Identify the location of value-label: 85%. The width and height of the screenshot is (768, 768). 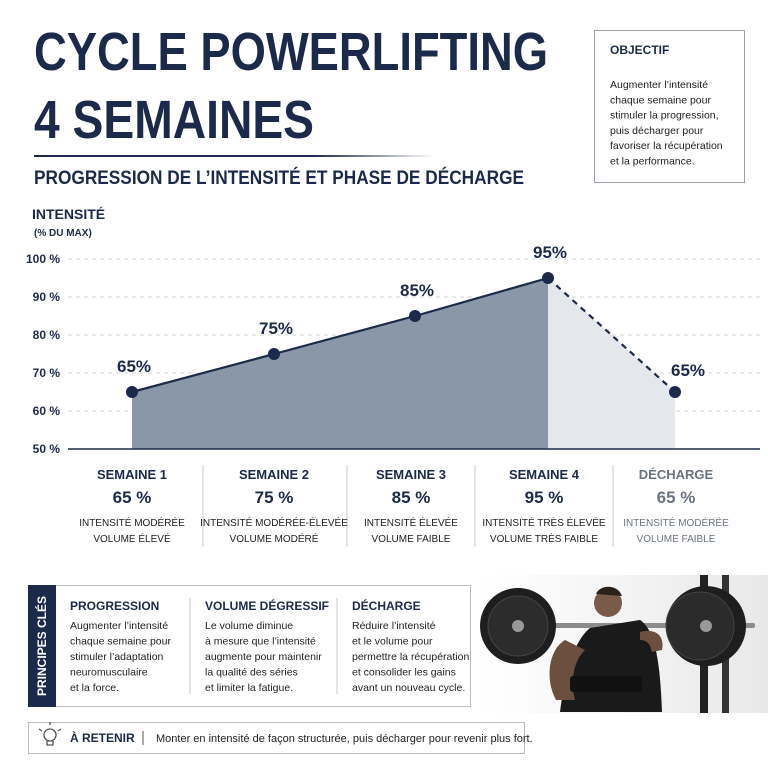
(417, 290).